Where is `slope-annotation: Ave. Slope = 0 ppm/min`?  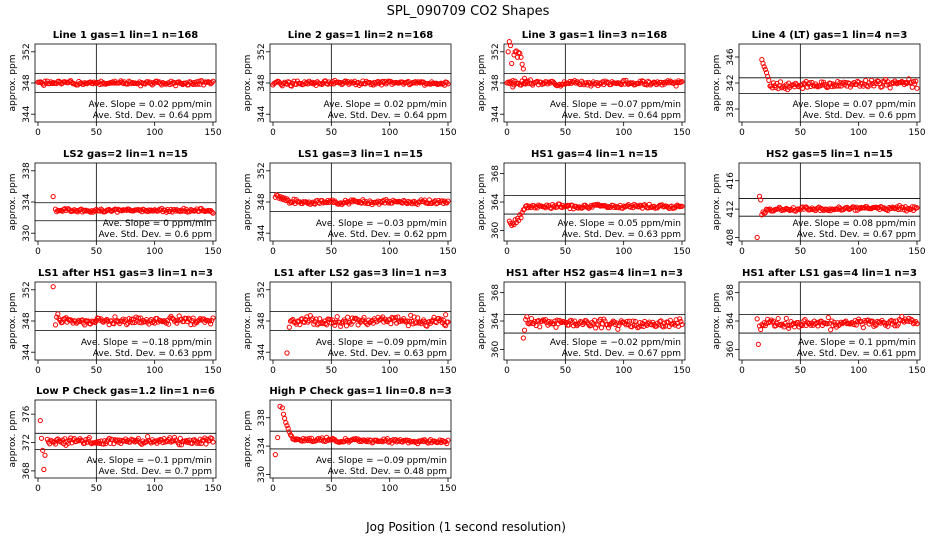
slope-annotation: Ave. Slope = 0 ppm/min is located at coordinates (157, 224).